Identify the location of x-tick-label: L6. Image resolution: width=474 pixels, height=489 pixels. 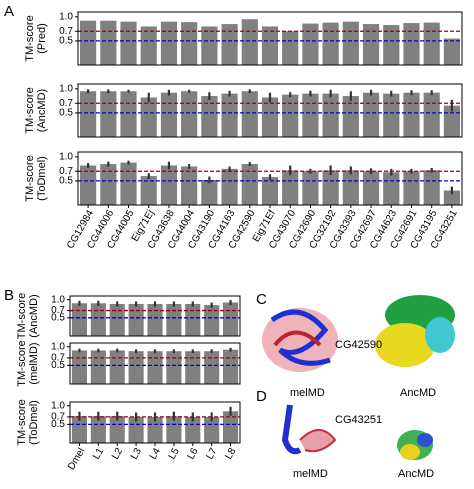
(193, 454).